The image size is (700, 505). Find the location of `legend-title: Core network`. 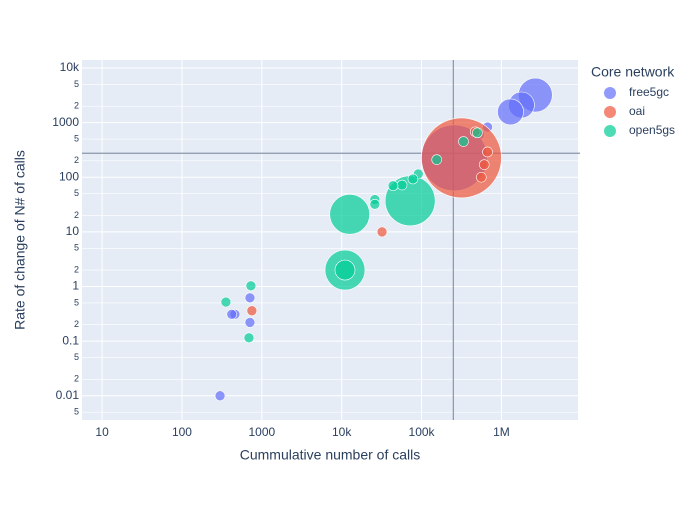

legend-title: Core network is located at coordinates (633, 72).